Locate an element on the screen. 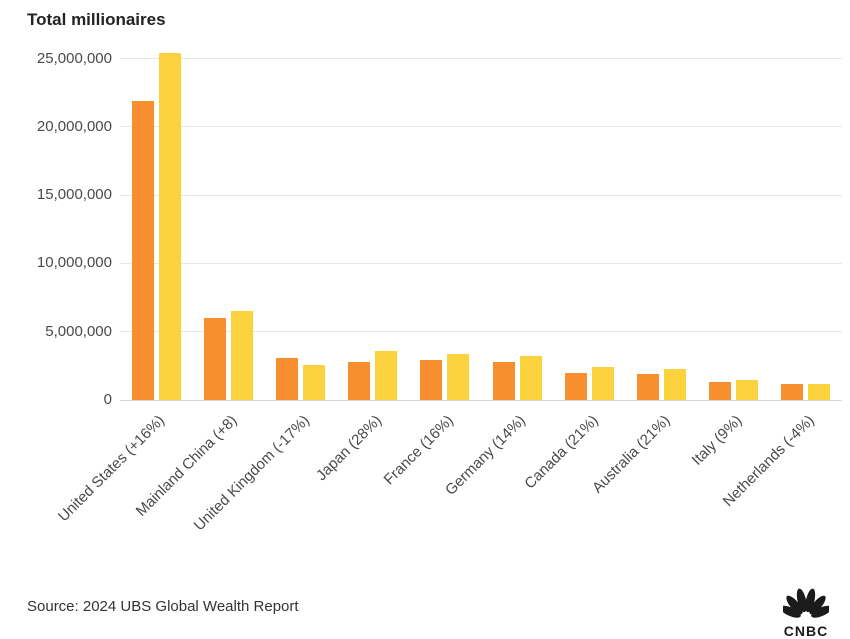 Image resolution: width=850 pixels, height=639 pixels. chart-title: Total millionaires is located at coordinates (96, 19).